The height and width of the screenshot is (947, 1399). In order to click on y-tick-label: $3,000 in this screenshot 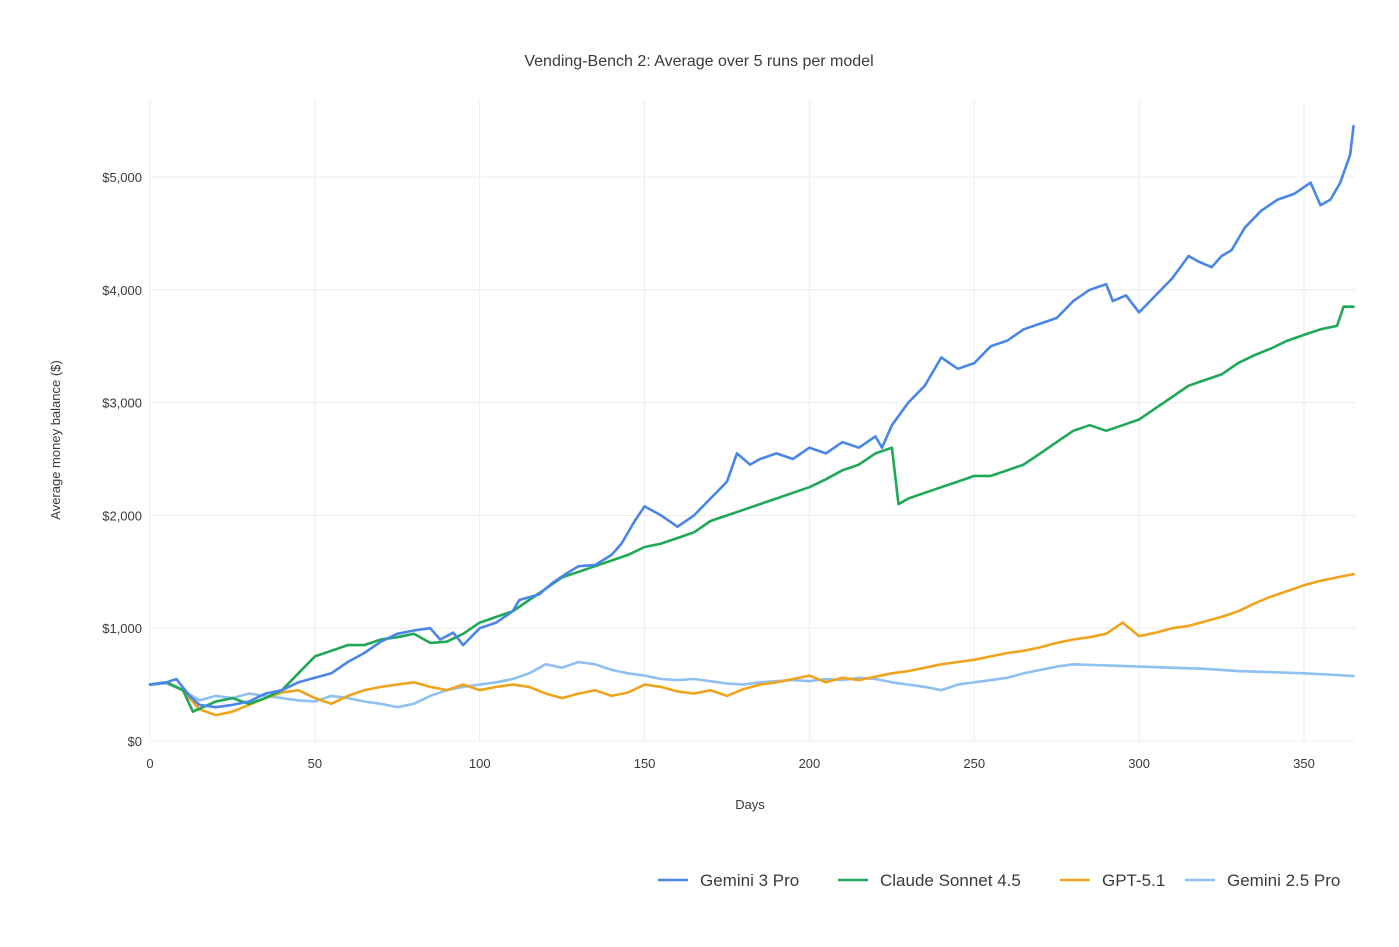, I will do `click(122, 403)`.